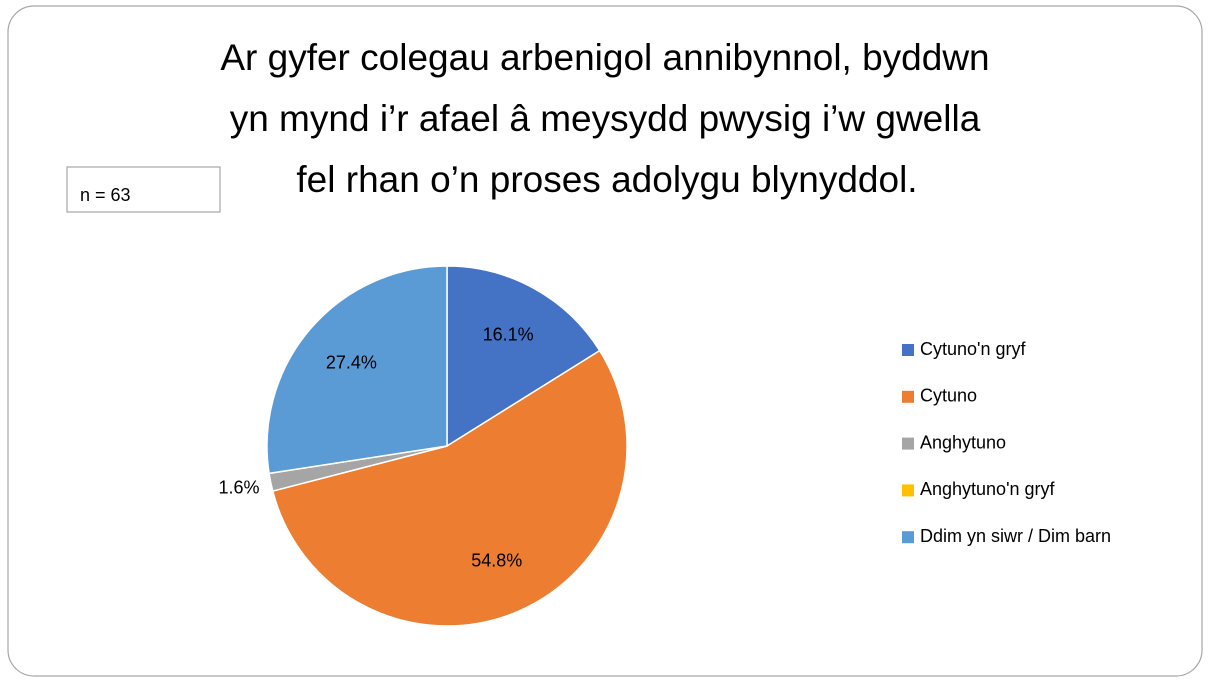 Image resolution: width=1209 pixels, height=687 pixels. Describe the element at coordinates (351, 363) in the screenshot. I see `data-label: 27.4%` at that location.